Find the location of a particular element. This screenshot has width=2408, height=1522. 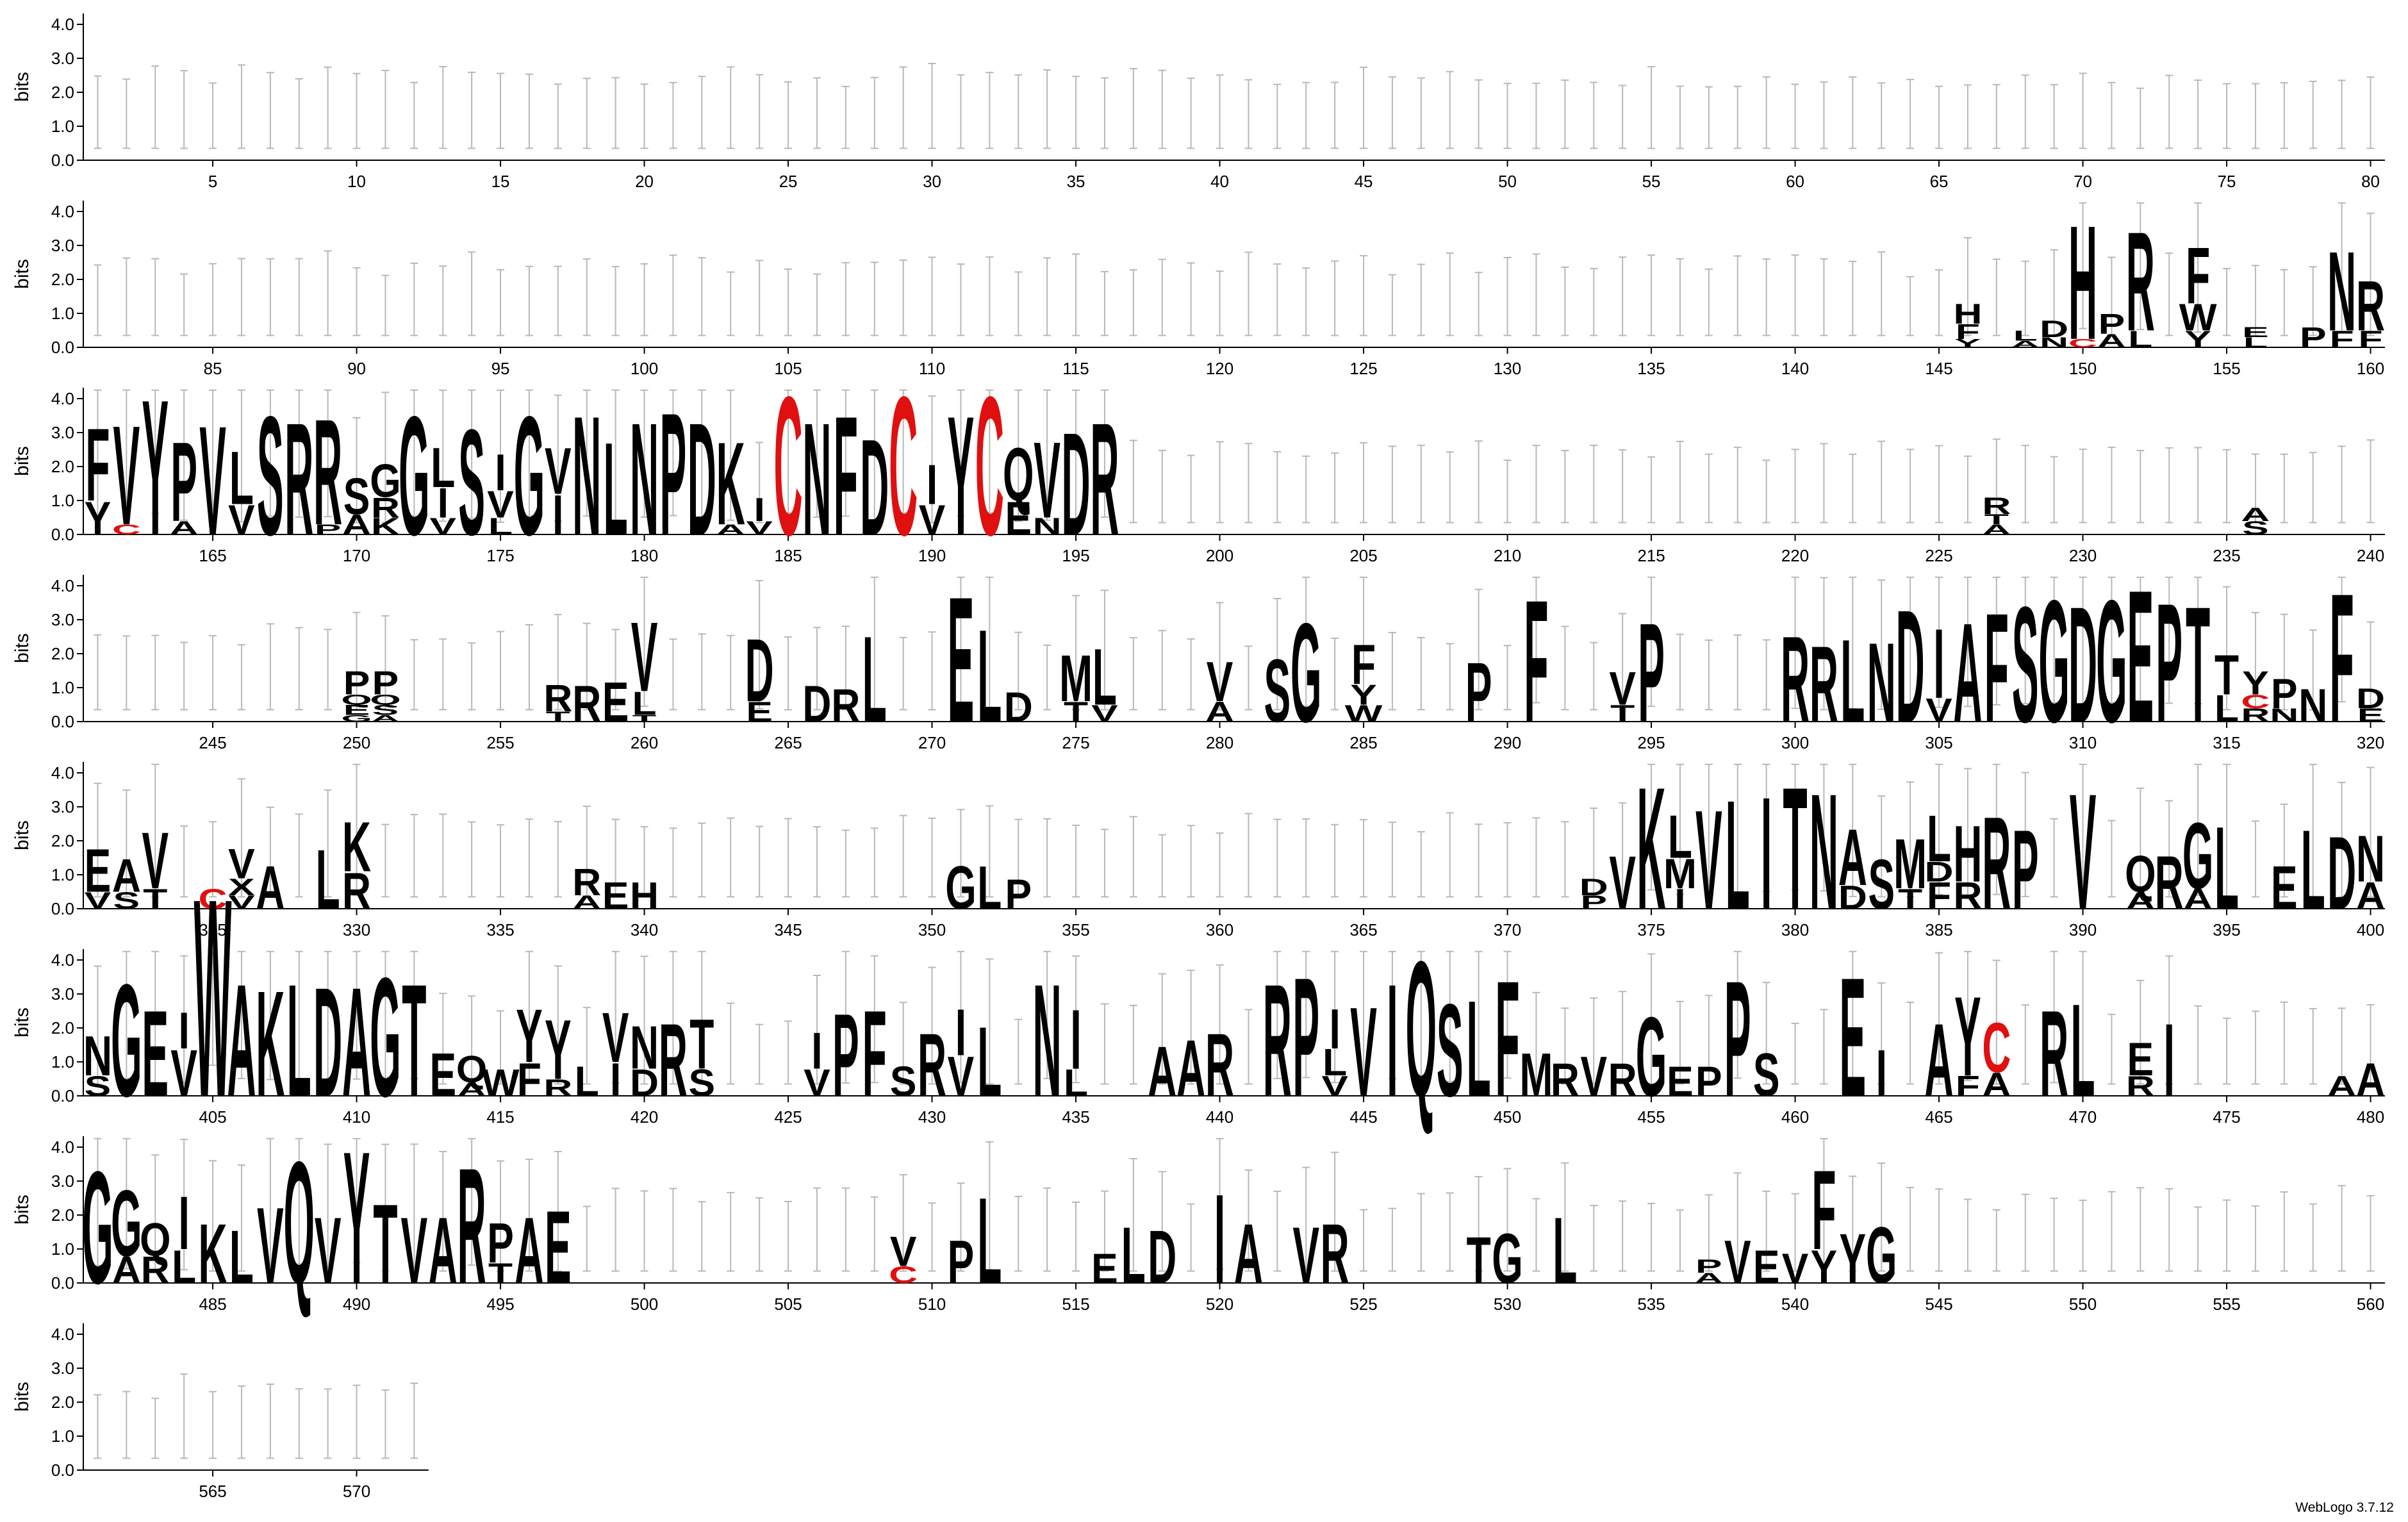

logo-letter-G-pos-311: G is located at coordinates (2111, 661).